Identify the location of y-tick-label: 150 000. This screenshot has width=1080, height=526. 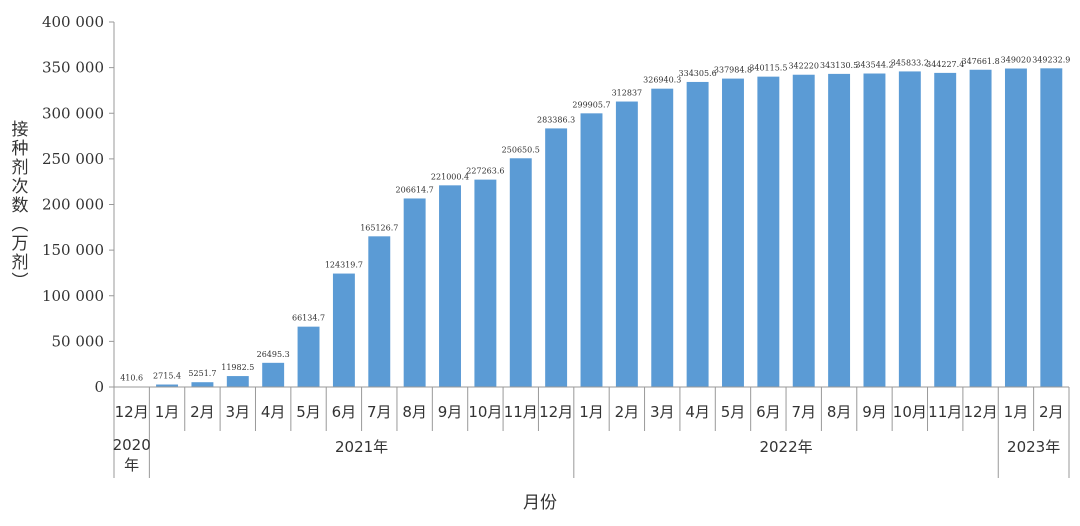
(73, 250).